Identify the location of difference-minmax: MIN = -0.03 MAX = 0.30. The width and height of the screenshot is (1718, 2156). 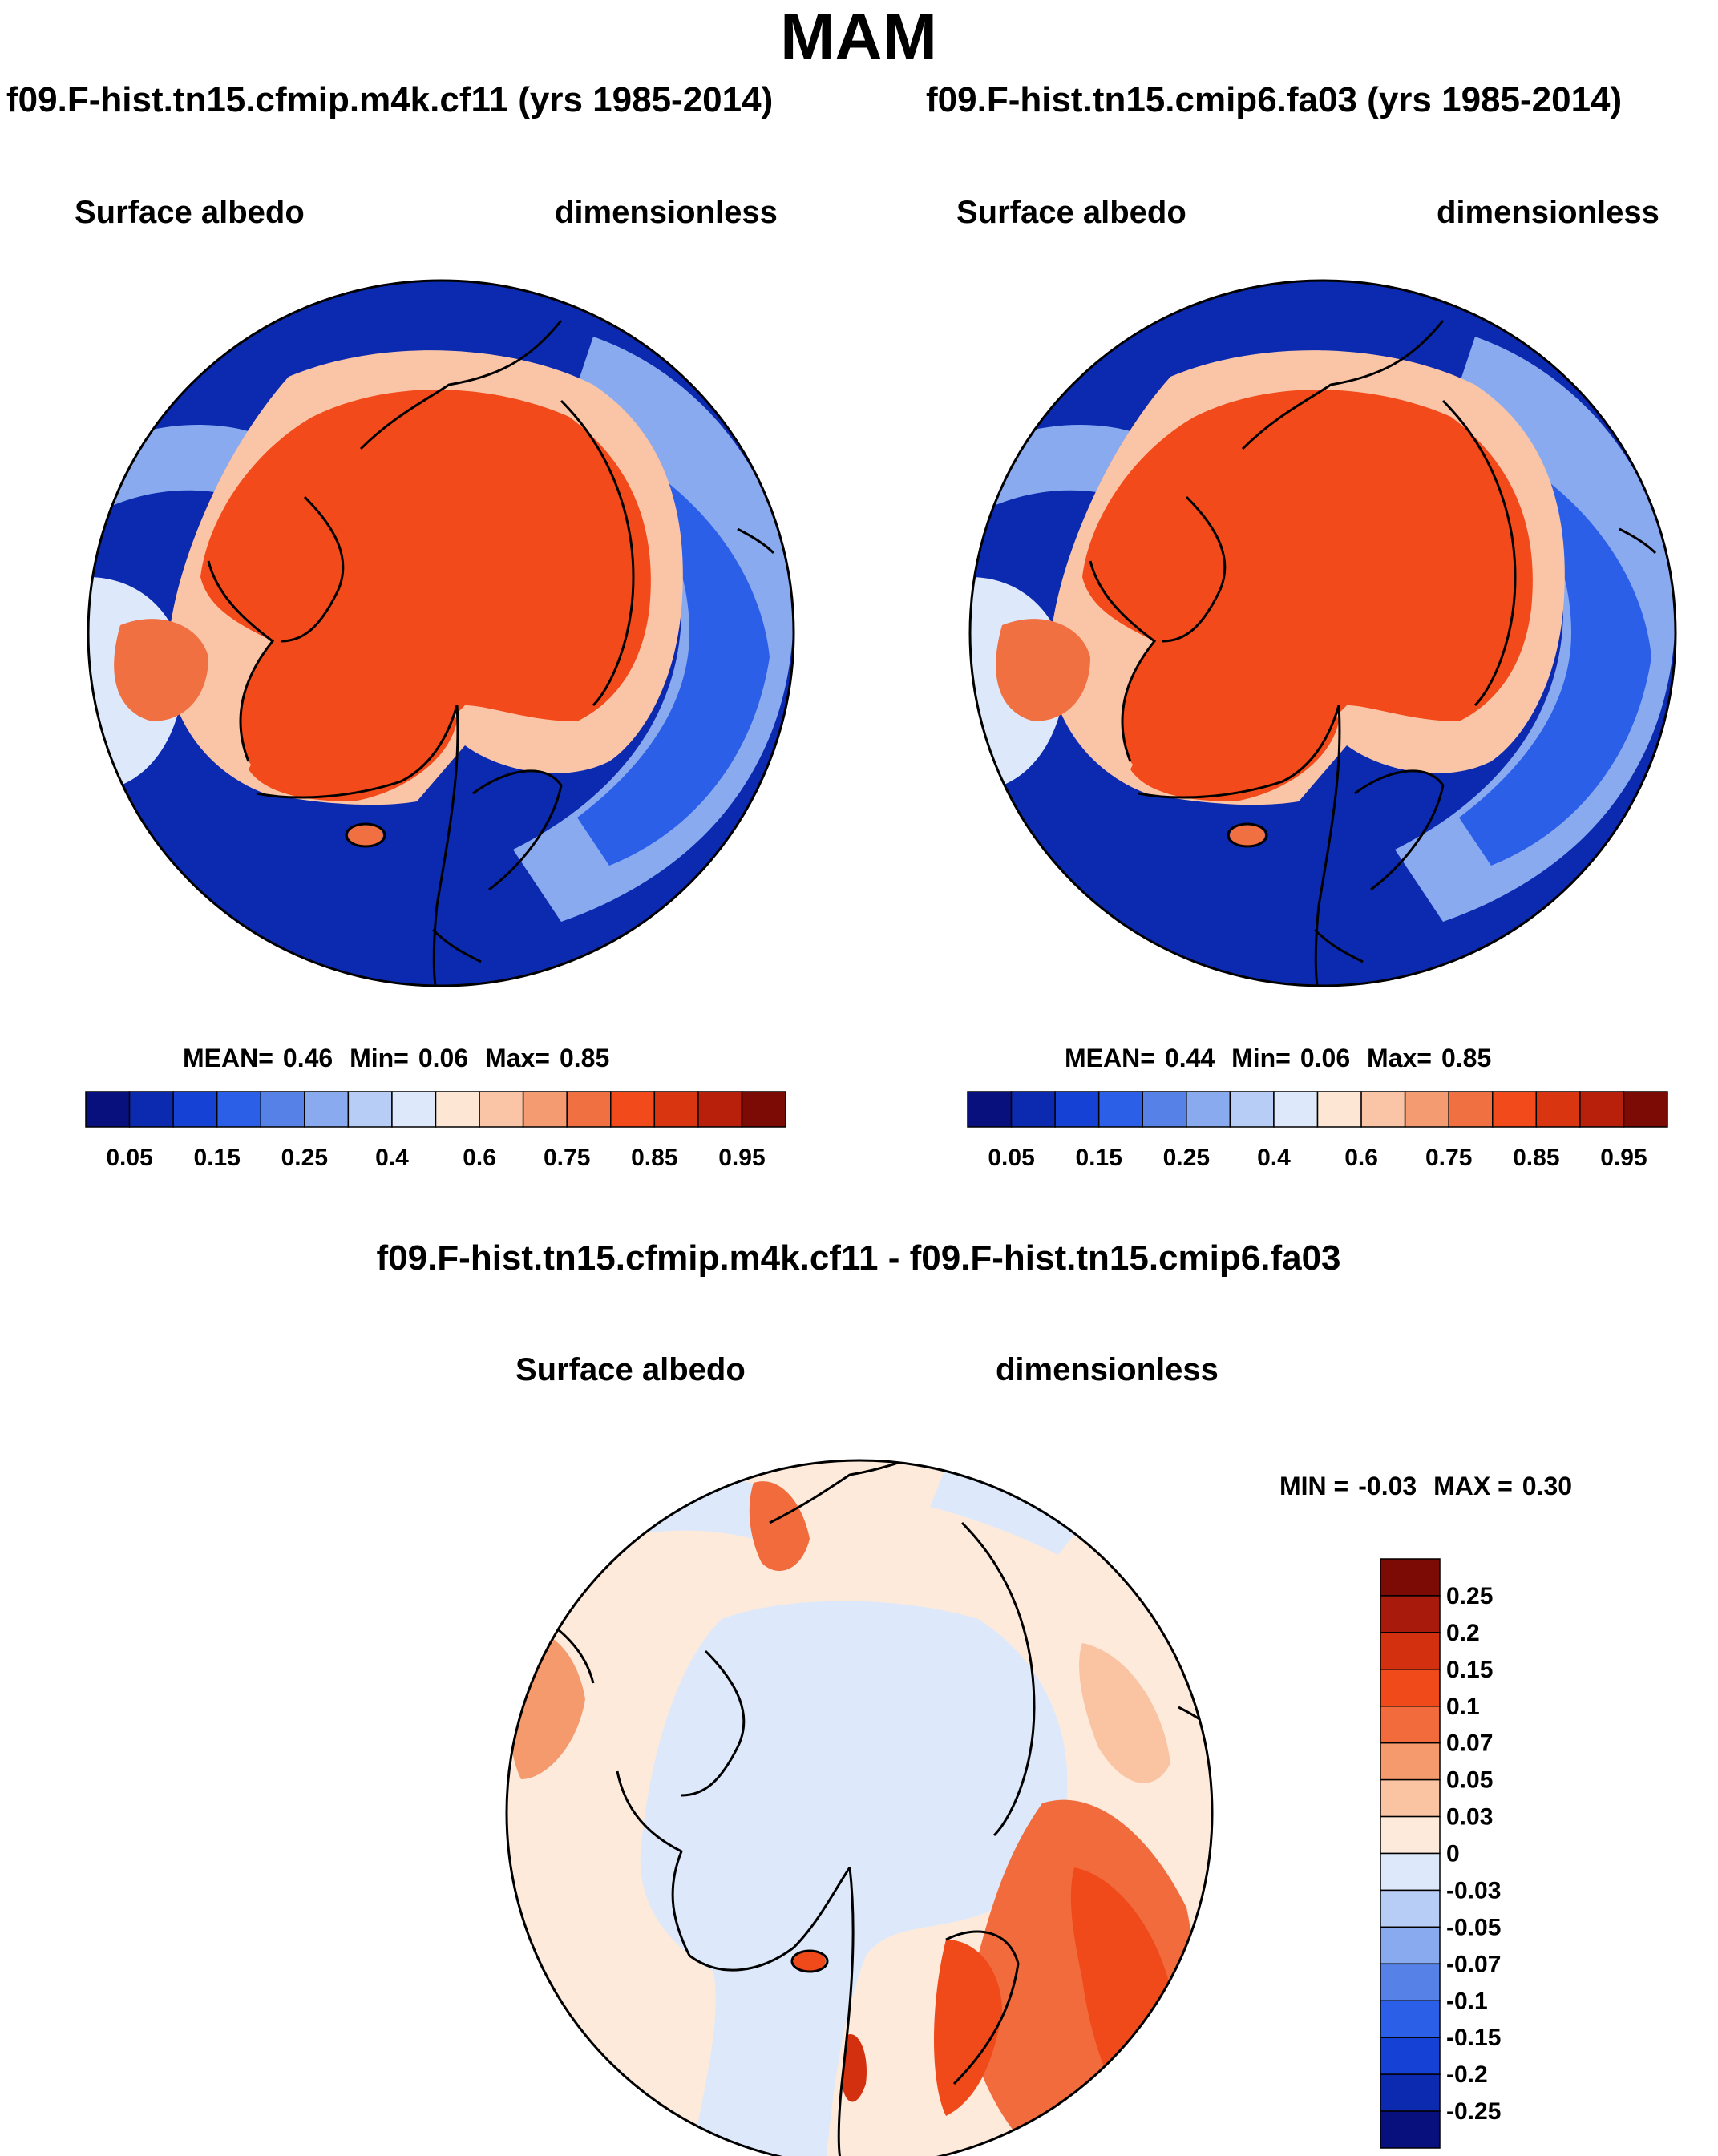
(1426, 1486).